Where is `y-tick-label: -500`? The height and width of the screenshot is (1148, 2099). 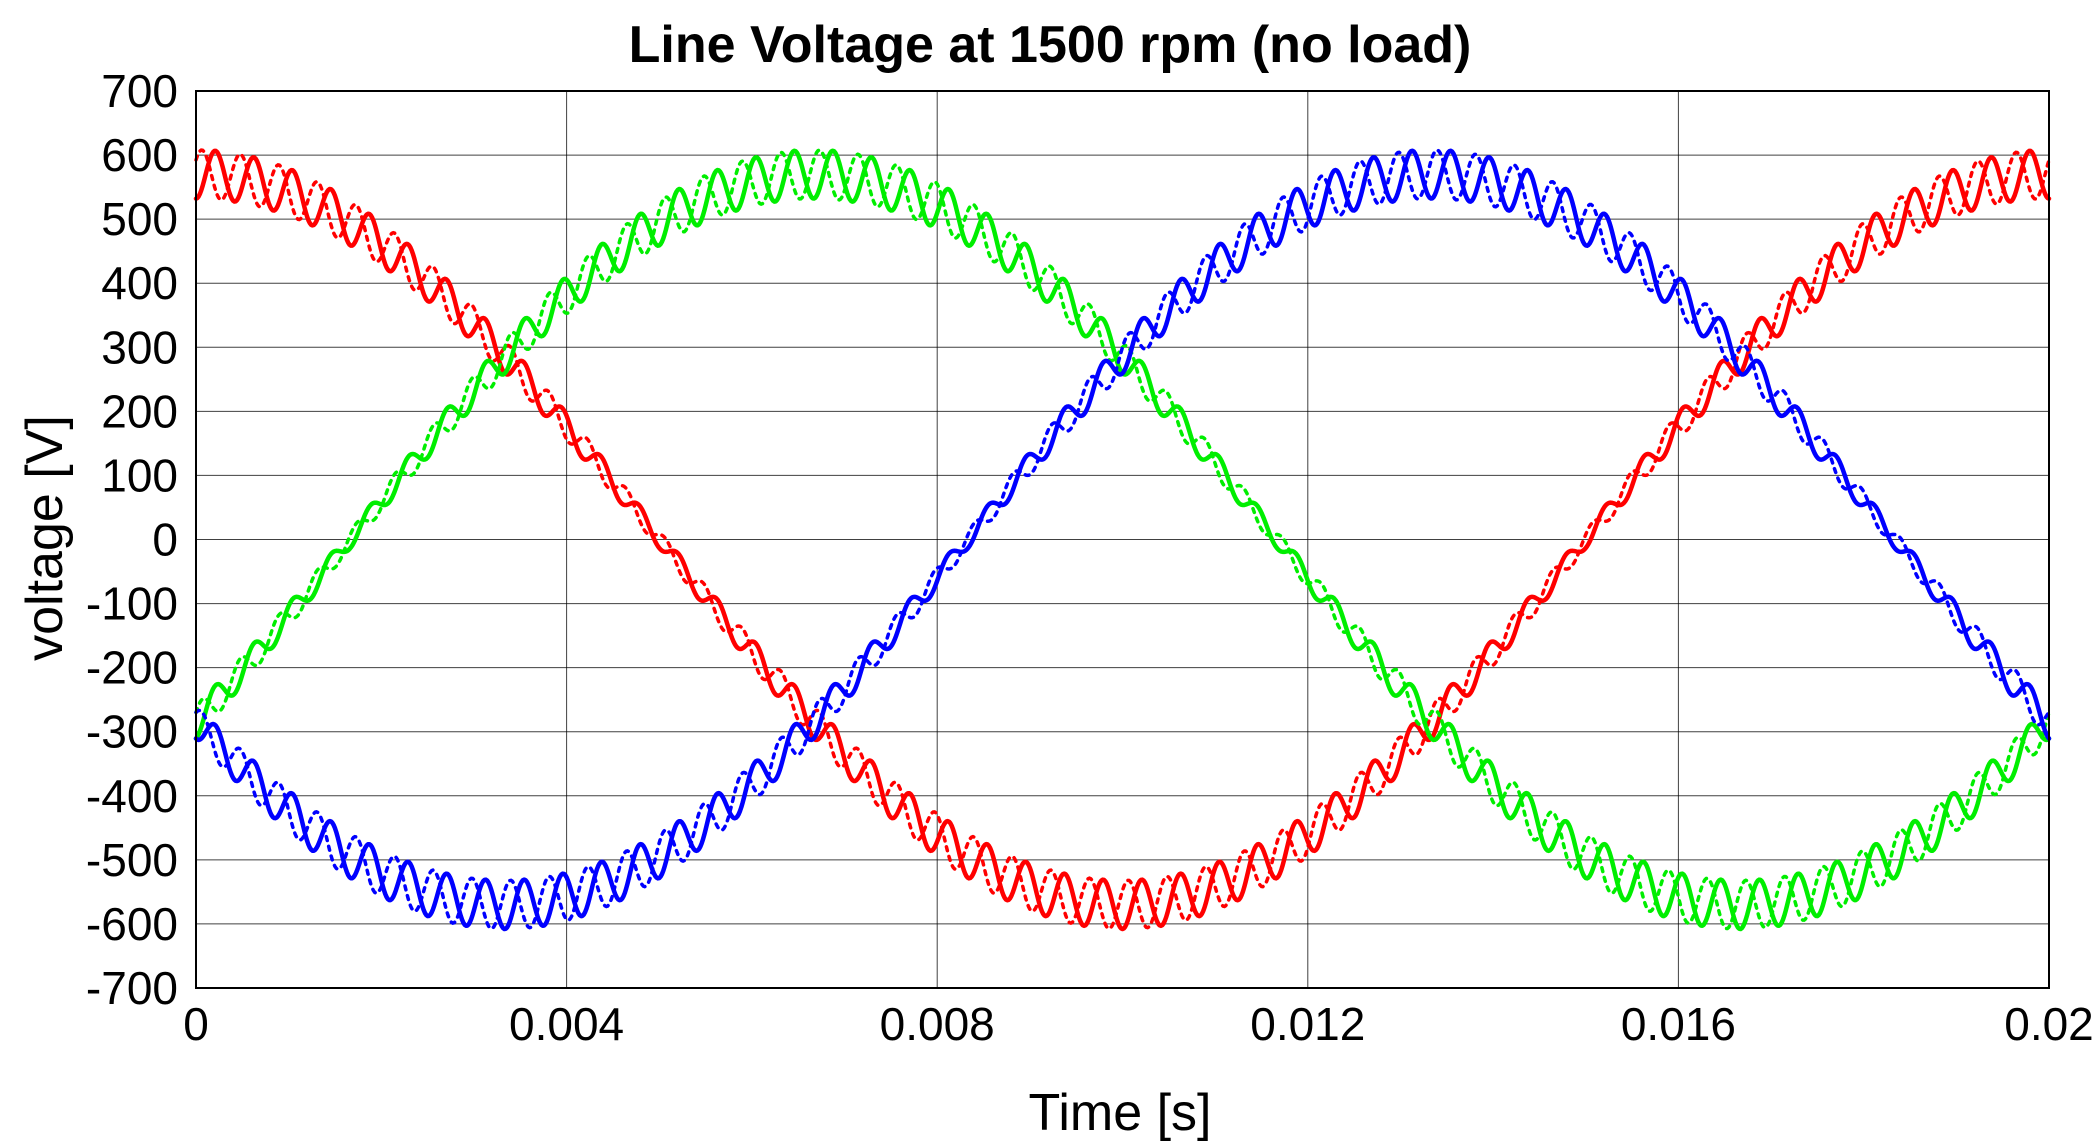 y-tick-label: -500 is located at coordinates (132, 860).